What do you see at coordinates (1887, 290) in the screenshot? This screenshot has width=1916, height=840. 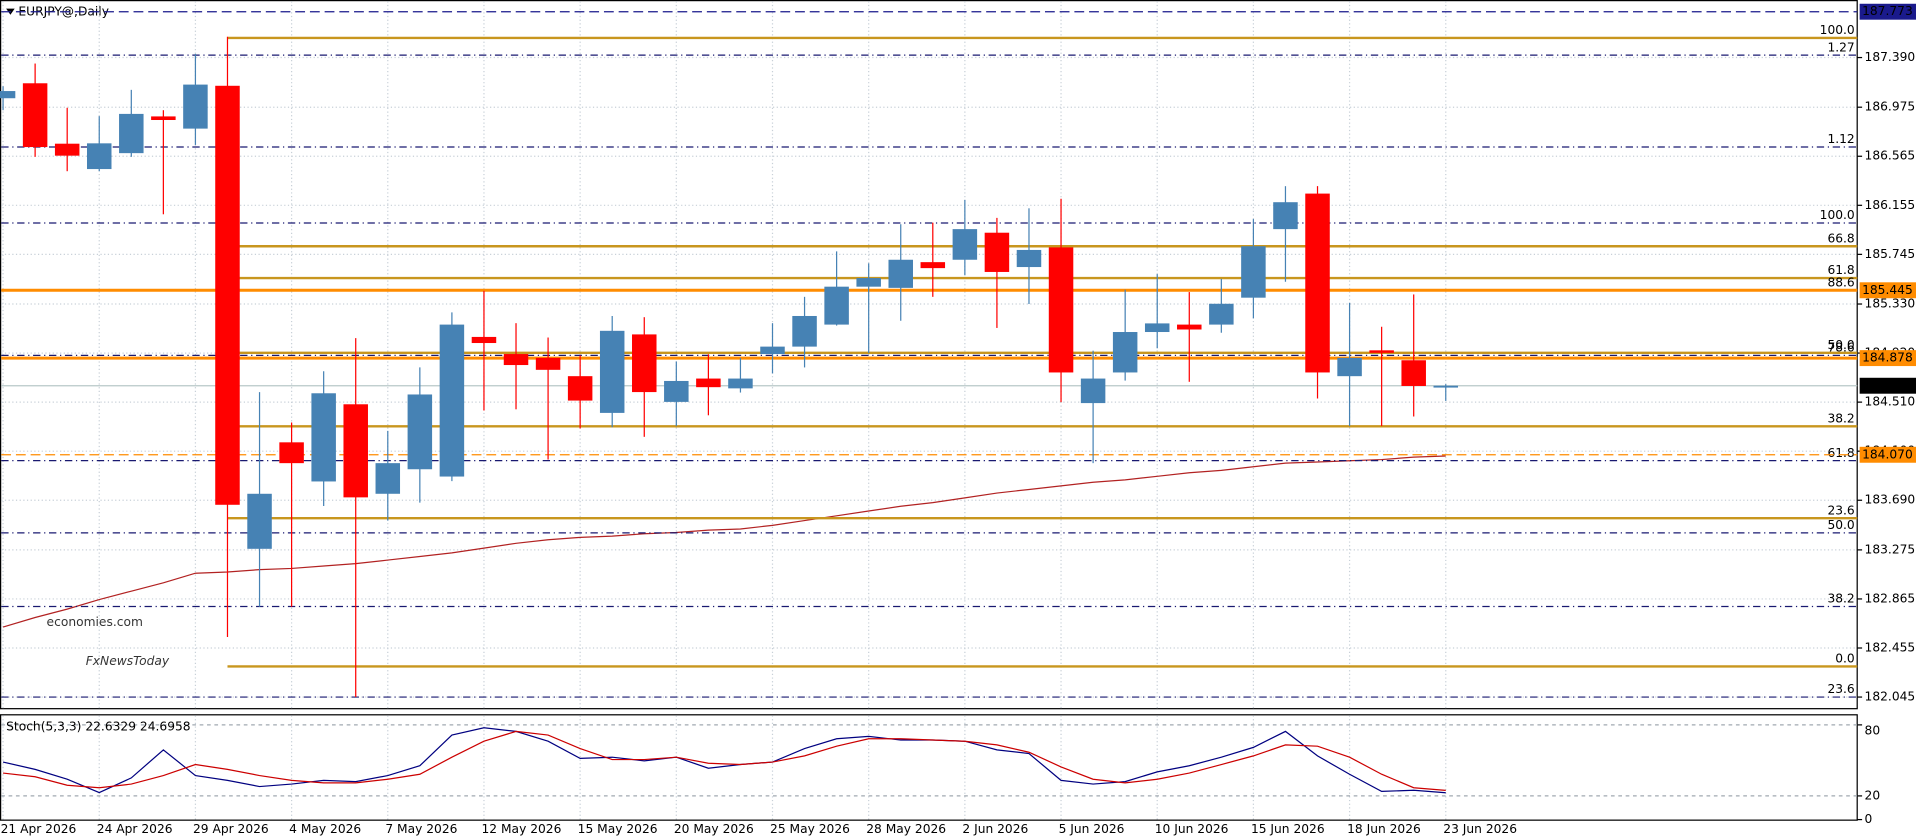 I see `price-marker-label: 185.445` at bounding box center [1887, 290].